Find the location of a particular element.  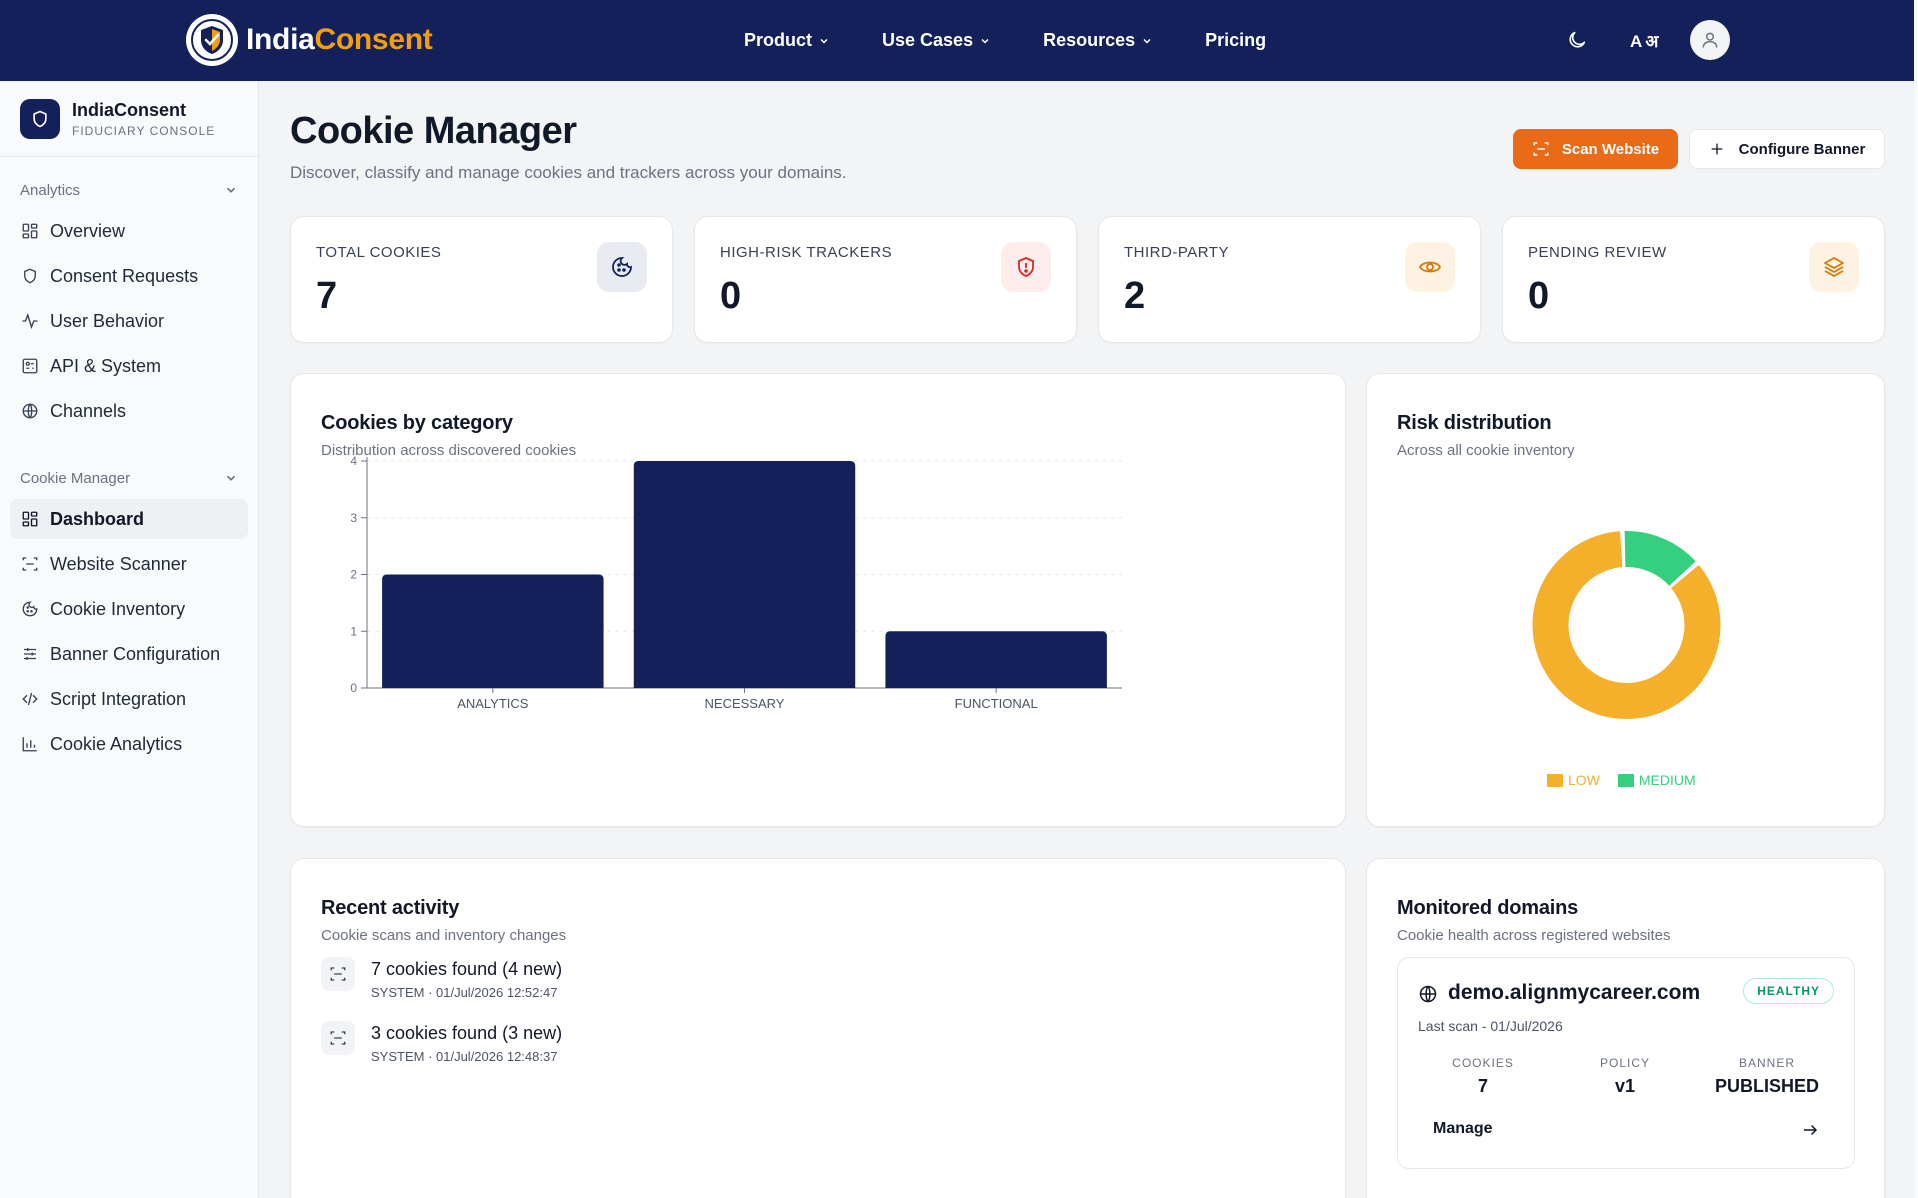

sidebar-item-label: Overview is located at coordinates (88, 230).